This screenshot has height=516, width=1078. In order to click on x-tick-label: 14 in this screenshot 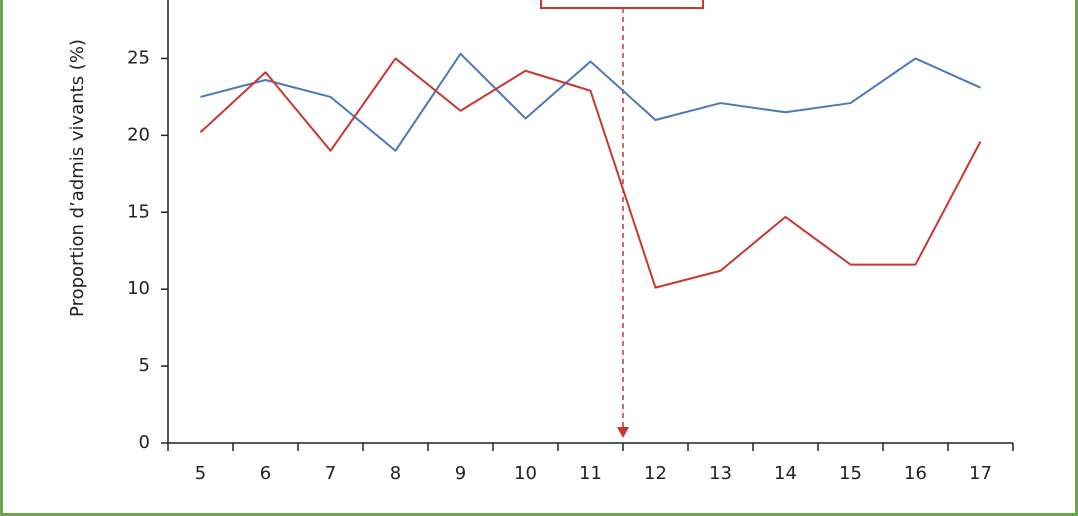, I will do `click(785, 473)`.